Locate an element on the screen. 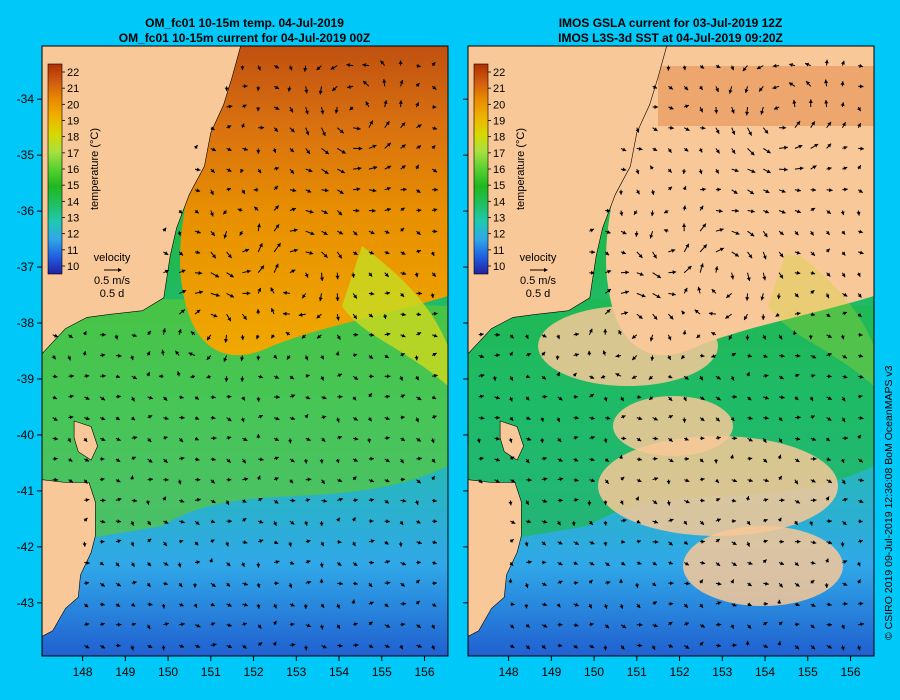 This screenshot has width=900, height=700. colorbar-tick-label: 13 is located at coordinates (499, 219).